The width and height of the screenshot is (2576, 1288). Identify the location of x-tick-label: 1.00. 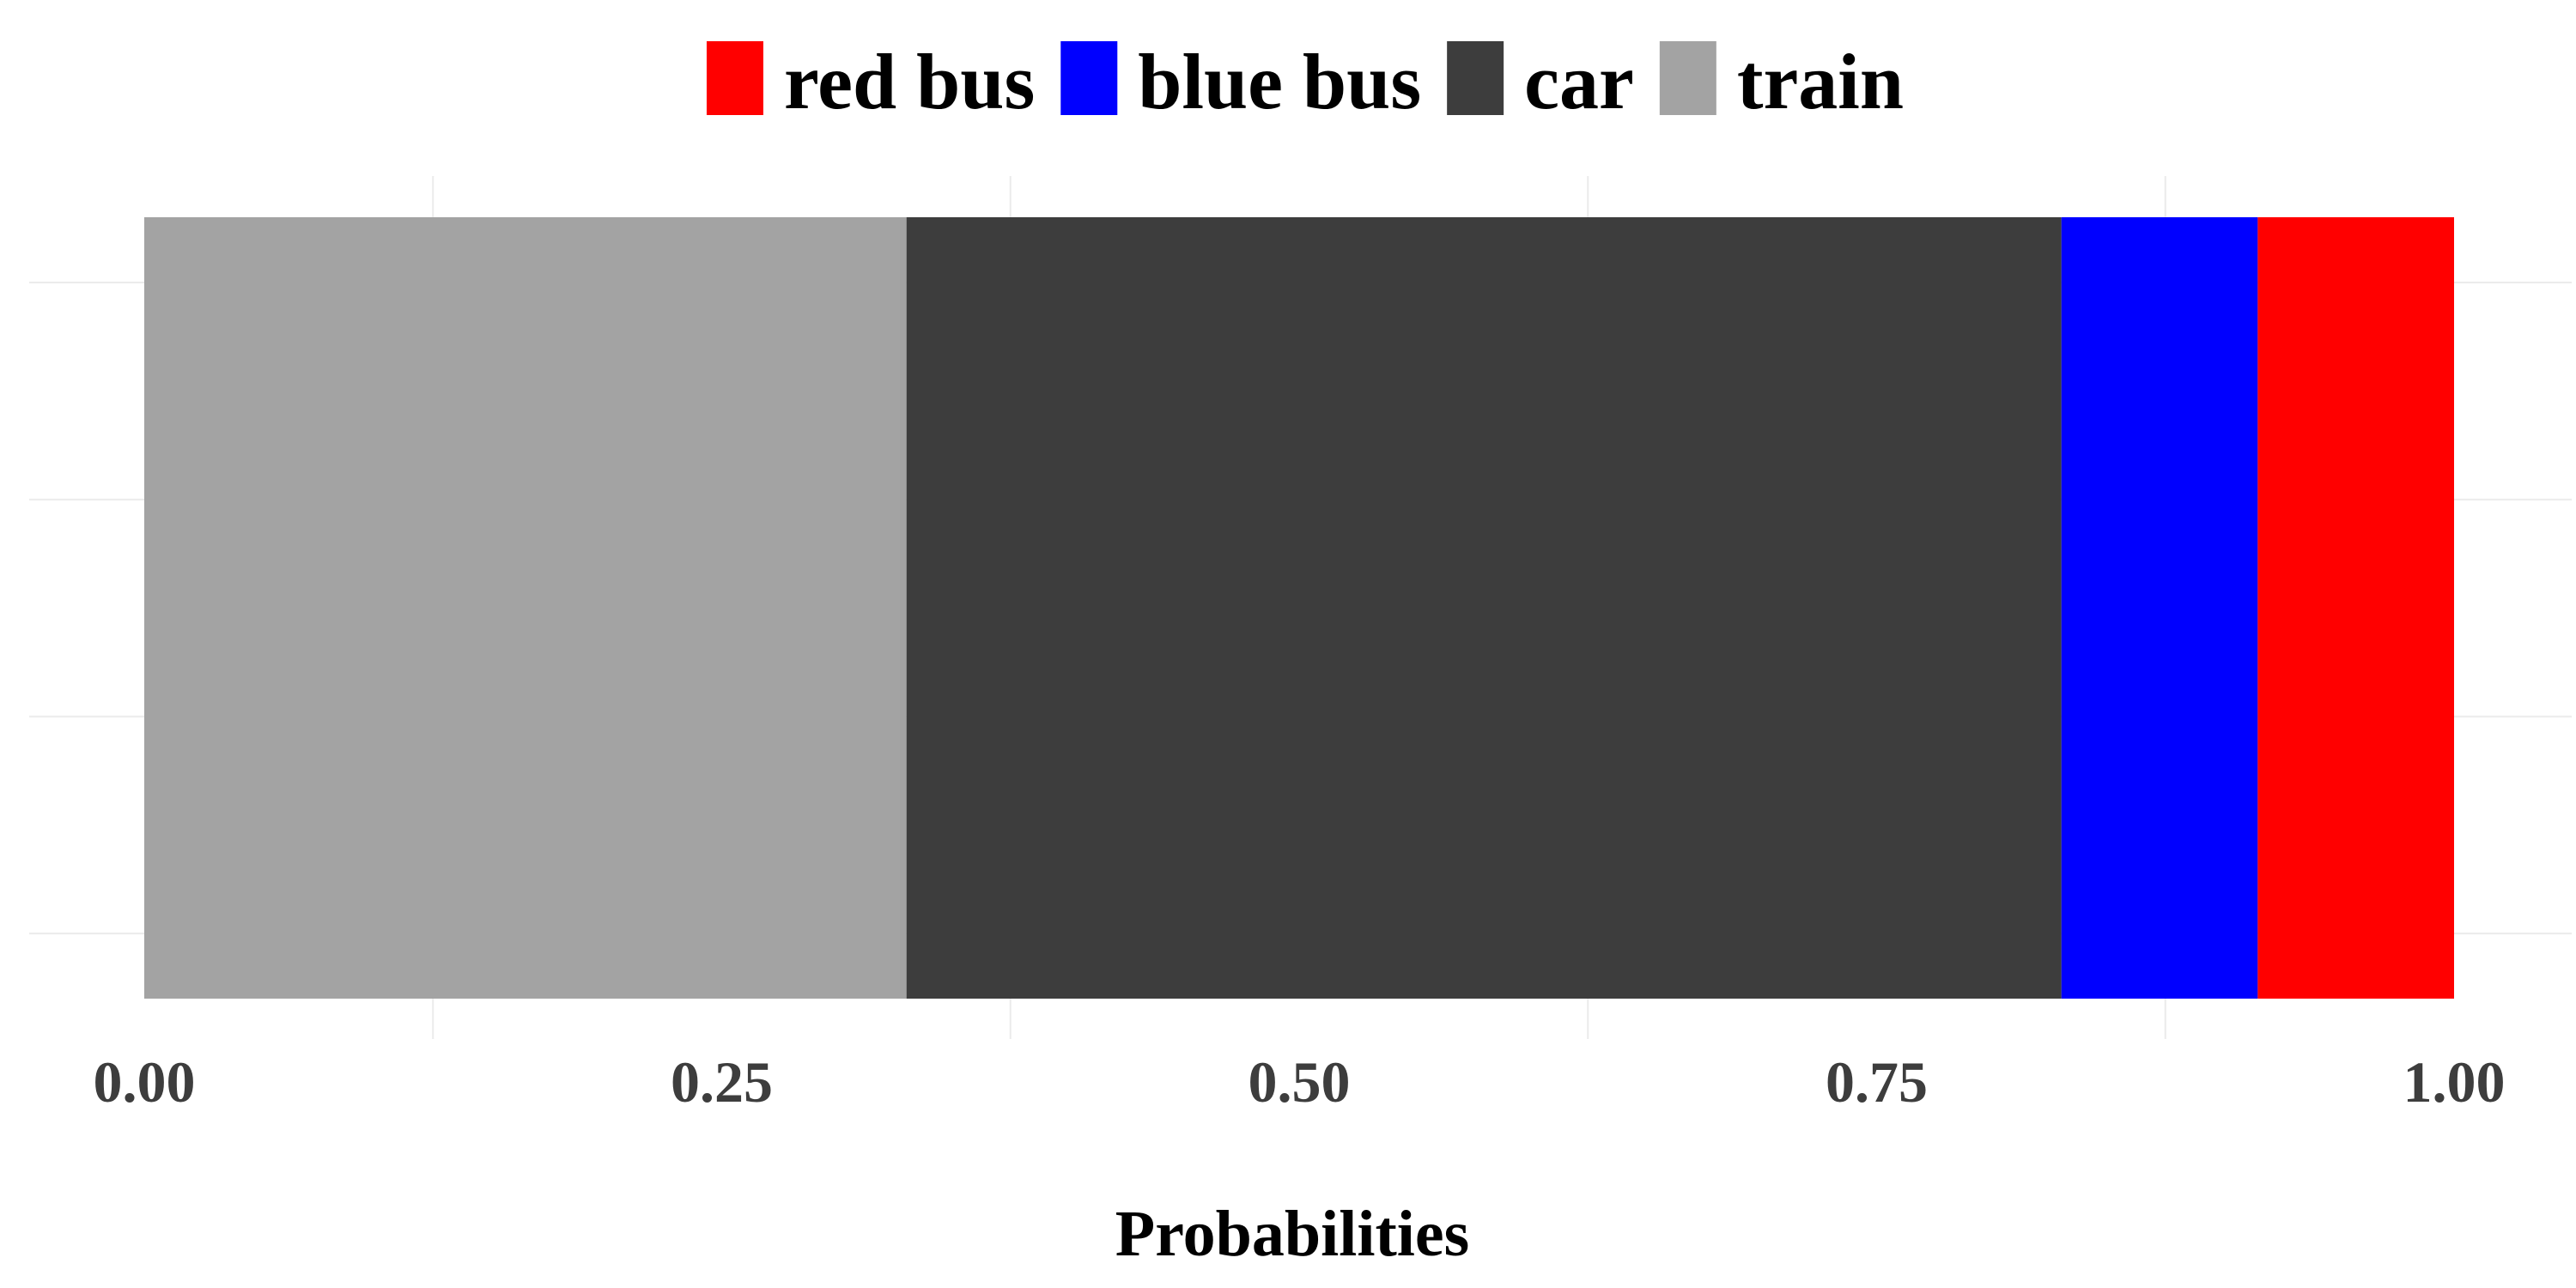
(2455, 1082).